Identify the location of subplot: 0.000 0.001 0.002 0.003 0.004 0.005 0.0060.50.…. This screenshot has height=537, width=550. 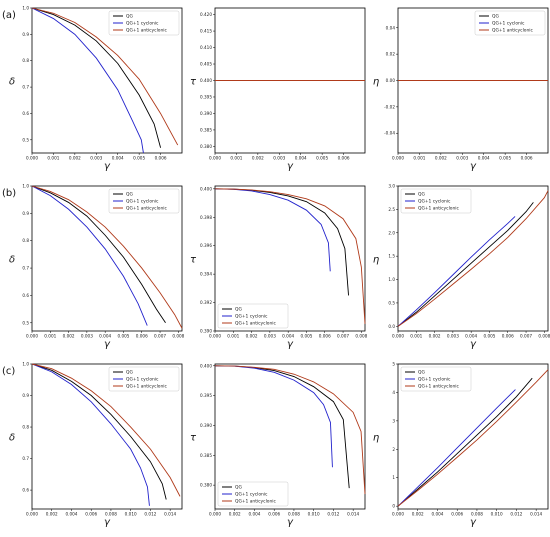
(95, 89).